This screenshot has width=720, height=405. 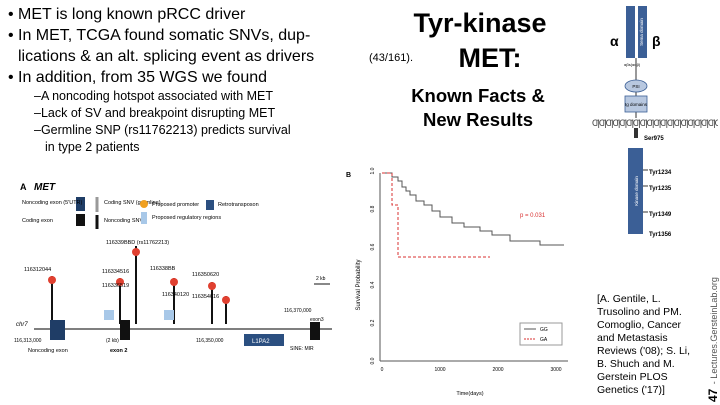 What do you see at coordinates (115, 286) in the screenshot?
I see `snv-id-3: 116336519` at bounding box center [115, 286].